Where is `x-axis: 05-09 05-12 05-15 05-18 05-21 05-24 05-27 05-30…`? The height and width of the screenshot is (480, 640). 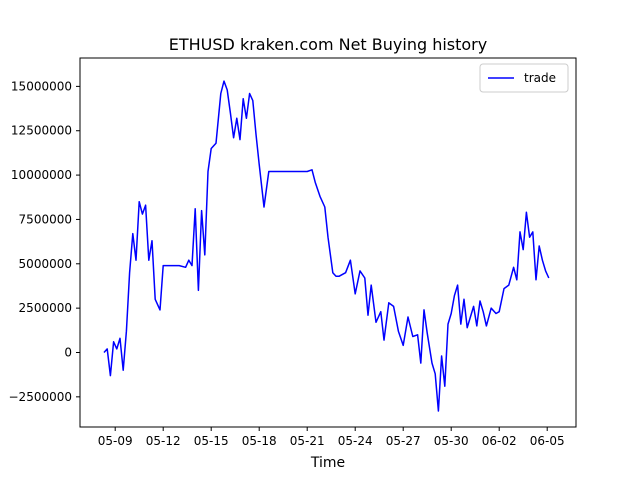
x-axis: 05-09 05-12 05-15 05-18 05-21 05-24 05-27 05-30… is located at coordinates (331, 437).